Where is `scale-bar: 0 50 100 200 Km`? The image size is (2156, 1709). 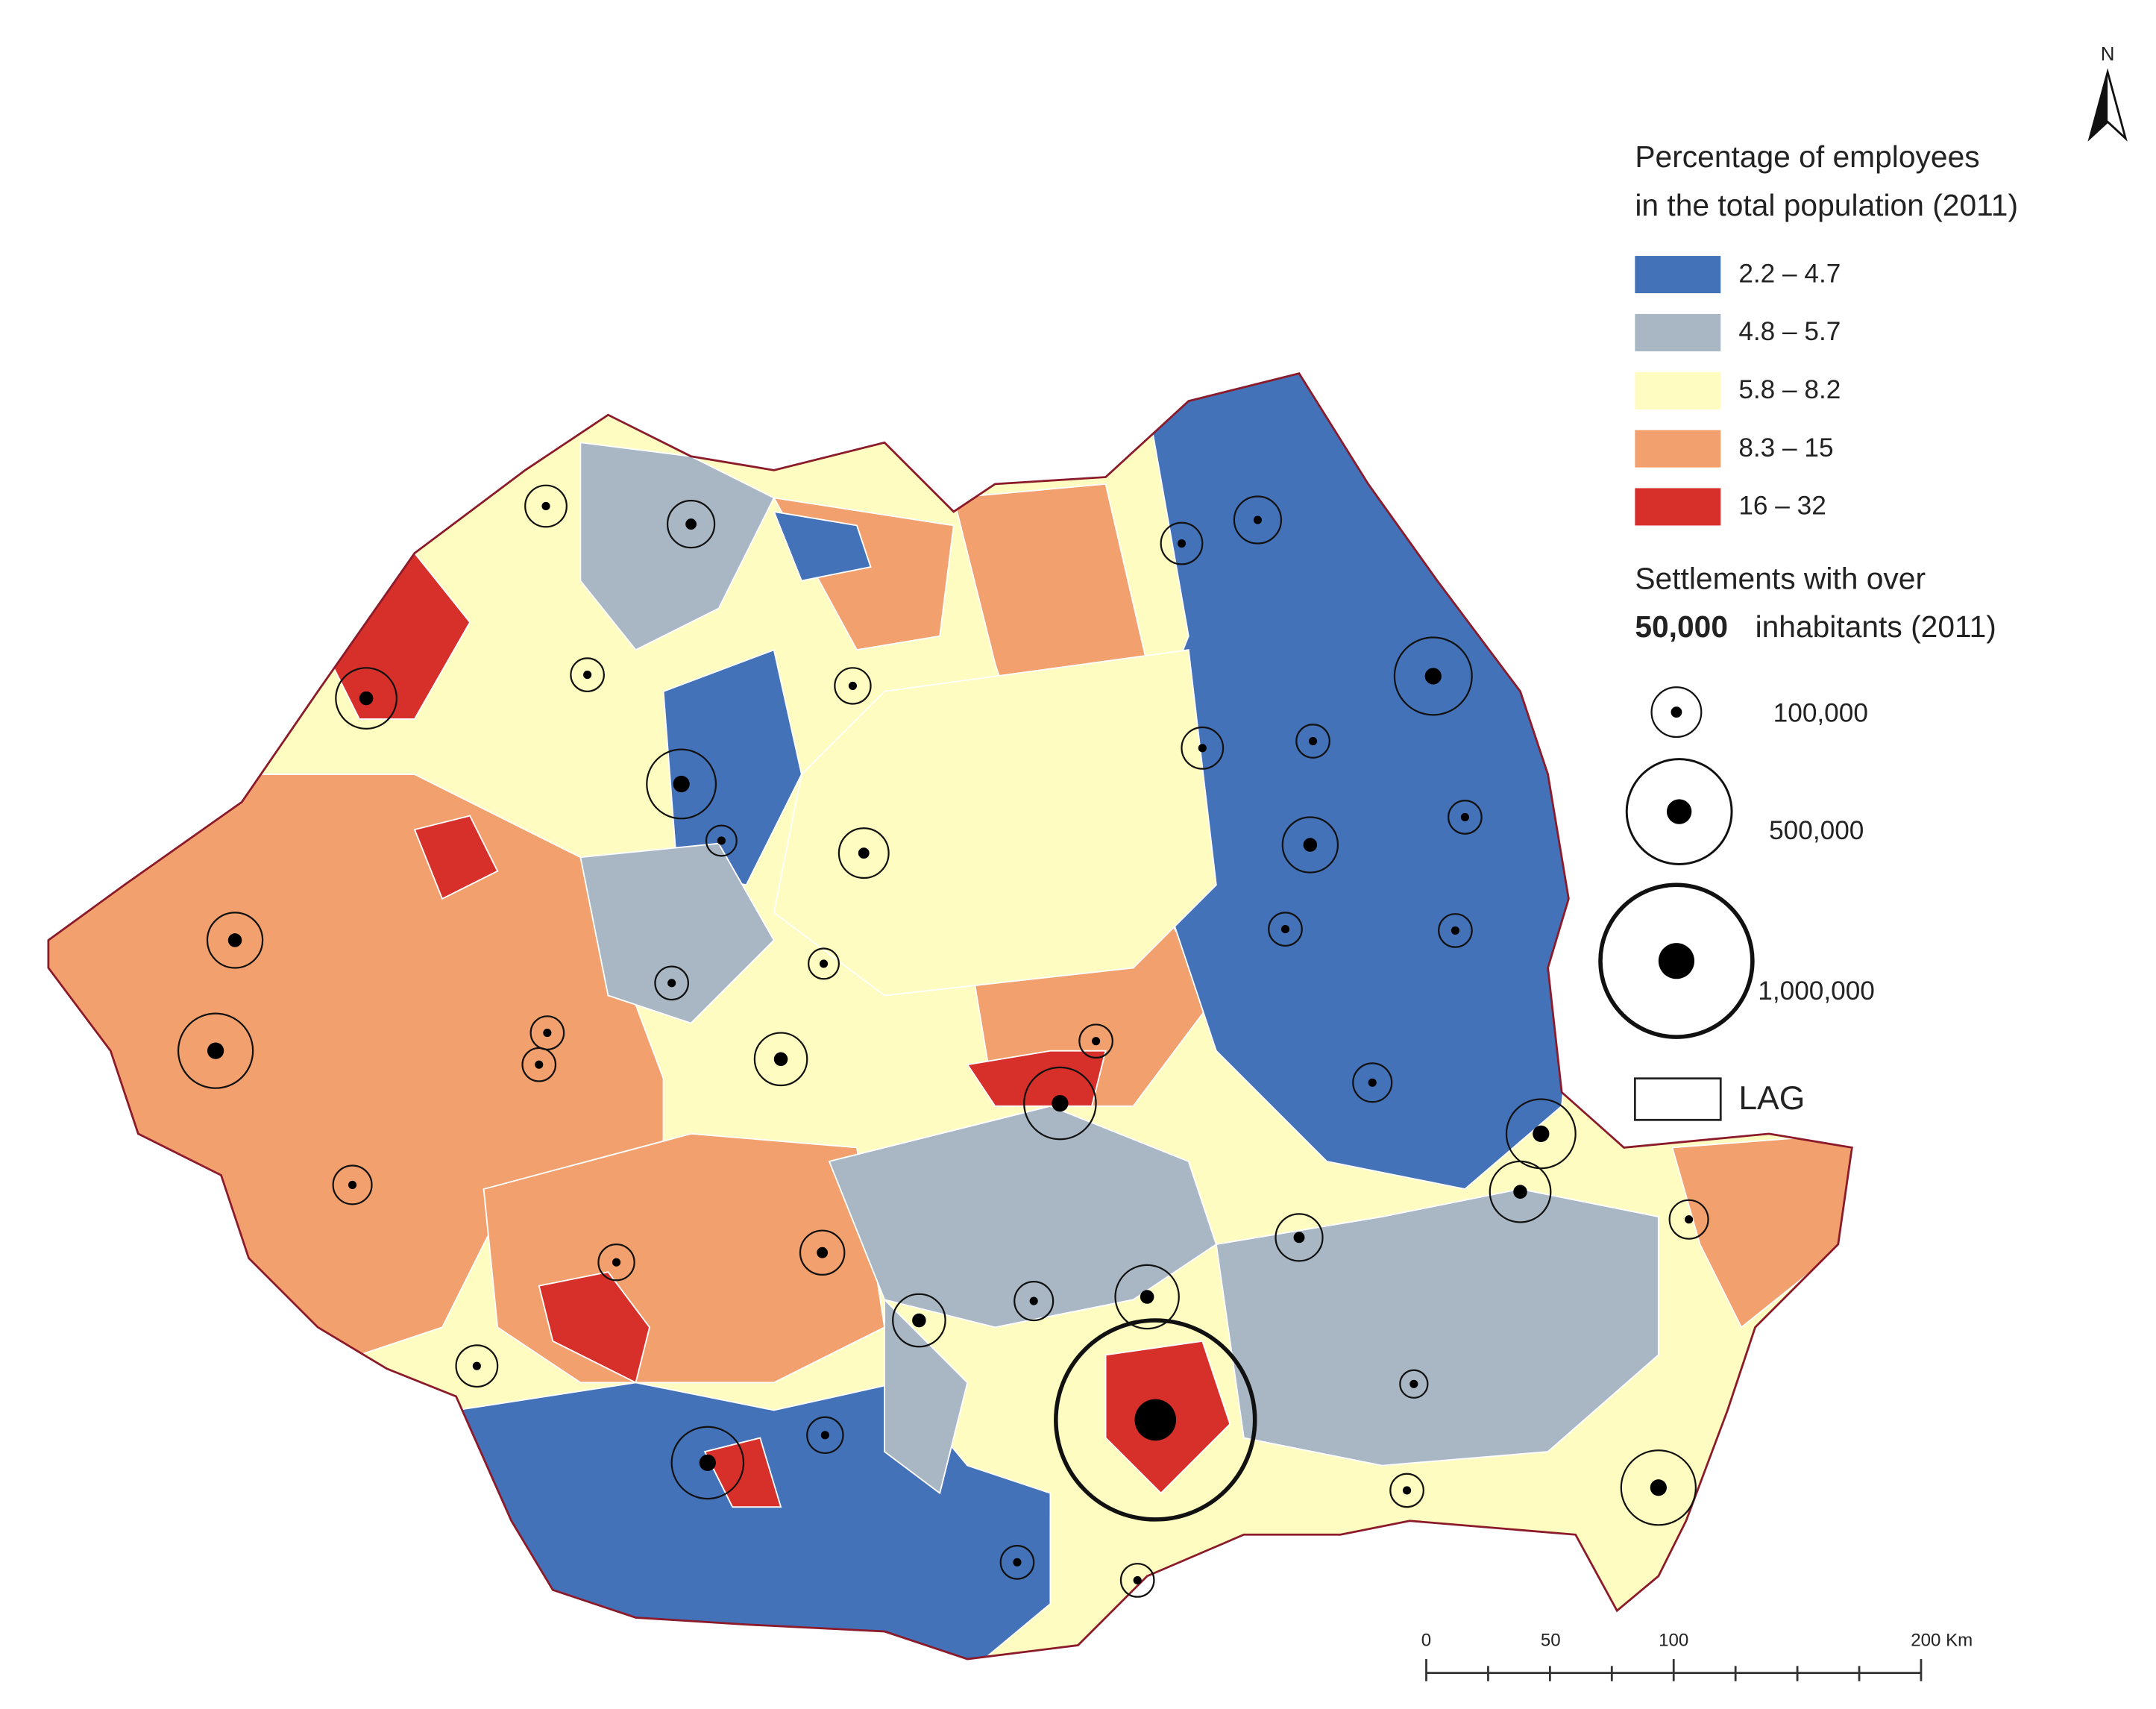
scale-bar: 0 50 100 200 Km is located at coordinates (1697, 1655).